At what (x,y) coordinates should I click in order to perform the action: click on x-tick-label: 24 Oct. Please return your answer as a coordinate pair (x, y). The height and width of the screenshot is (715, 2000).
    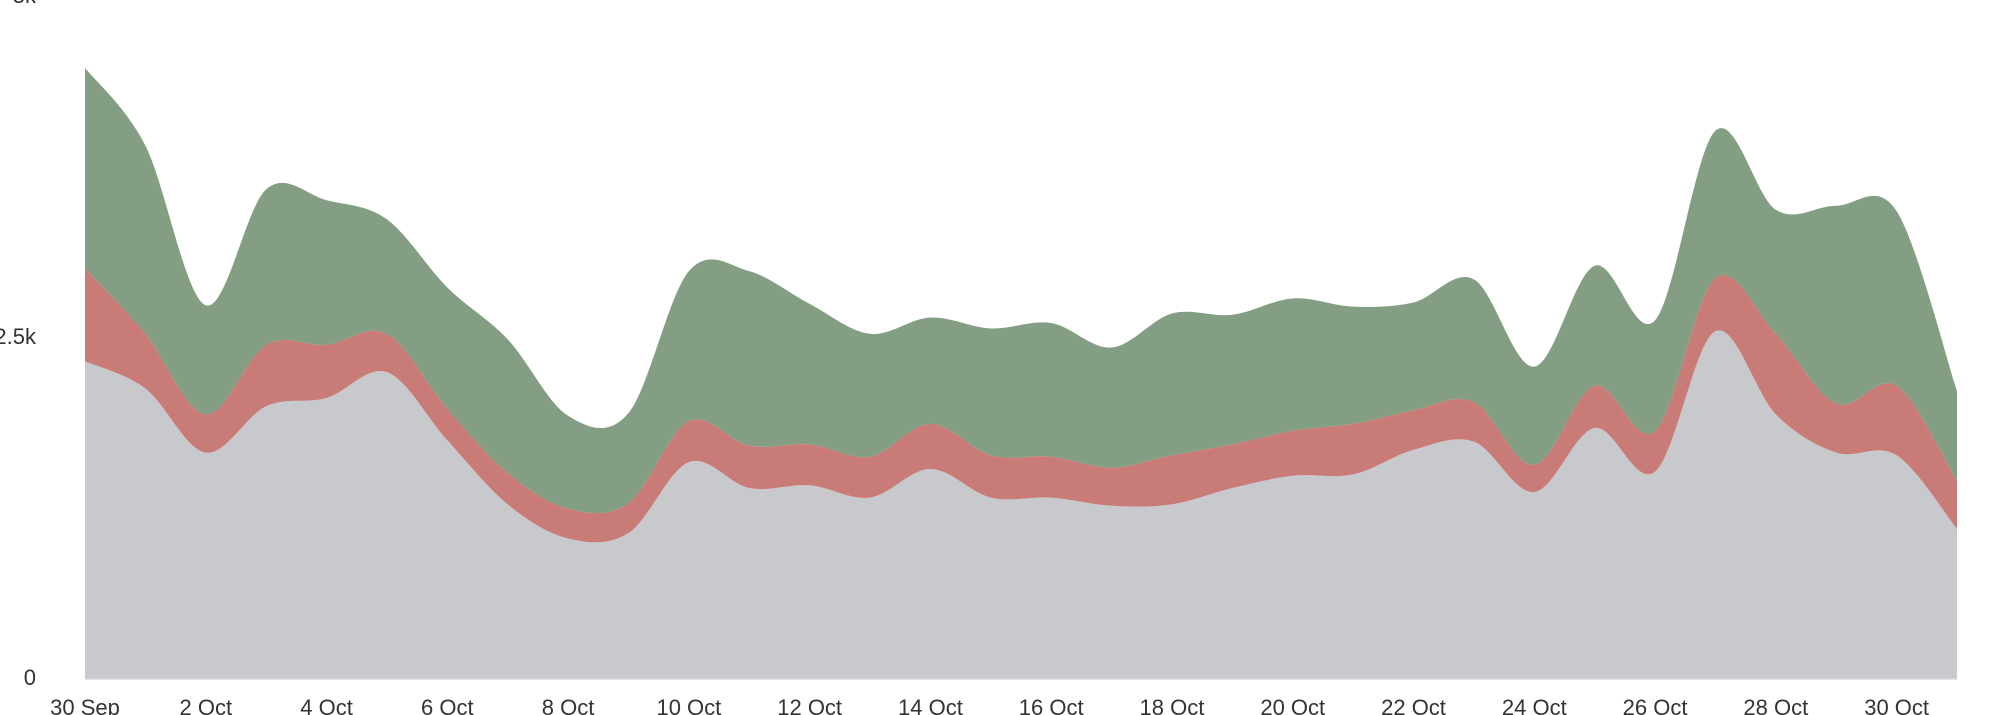
    Looking at the image, I should click on (1534, 705).